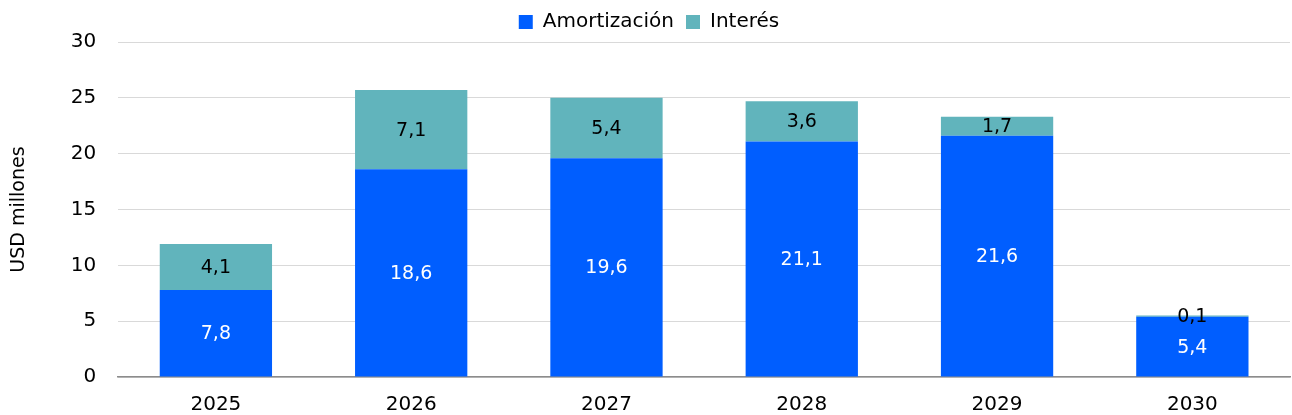 This screenshot has width=1292, height=415. I want to click on data-label: 3,6, so click(801, 120).